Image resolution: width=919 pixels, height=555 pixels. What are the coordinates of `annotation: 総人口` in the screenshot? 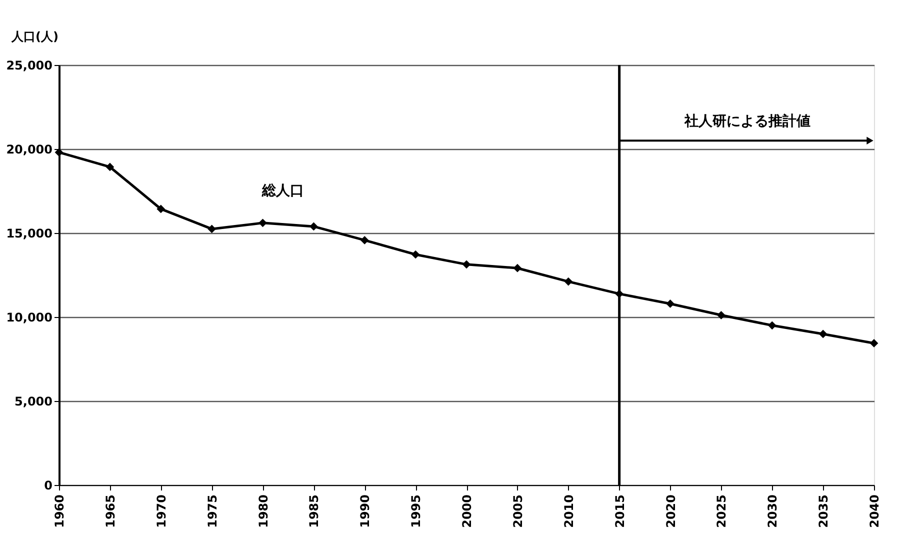 It's located at (282, 191).